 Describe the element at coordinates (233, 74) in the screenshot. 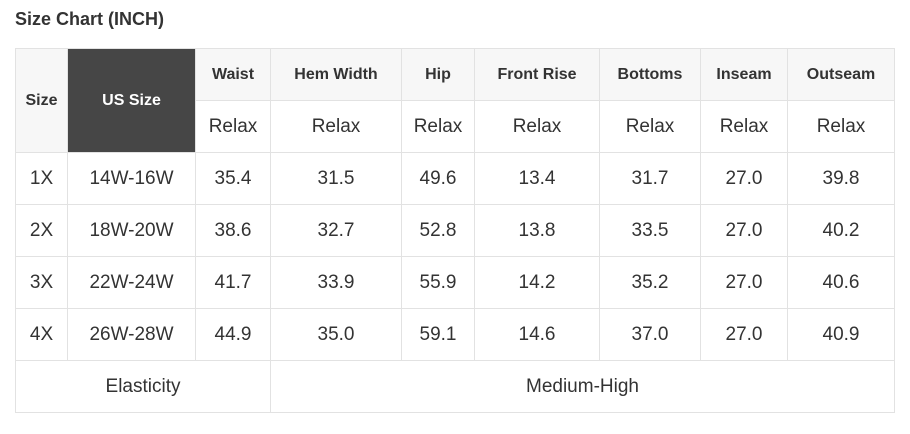

I see `header-waist: Waist` at that location.